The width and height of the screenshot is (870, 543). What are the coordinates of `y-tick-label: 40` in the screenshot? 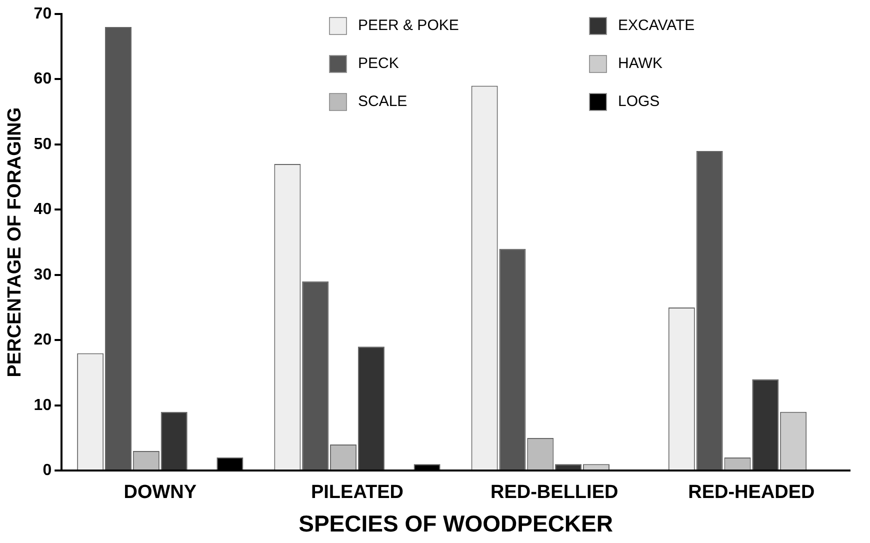 It's located at (43, 209).